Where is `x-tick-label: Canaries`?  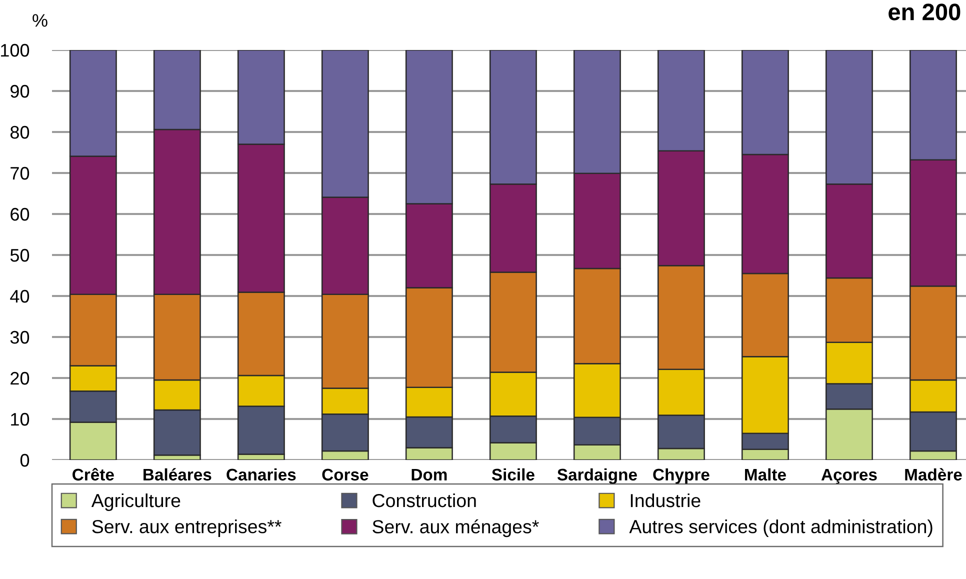 x-tick-label: Canaries is located at coordinates (261, 474).